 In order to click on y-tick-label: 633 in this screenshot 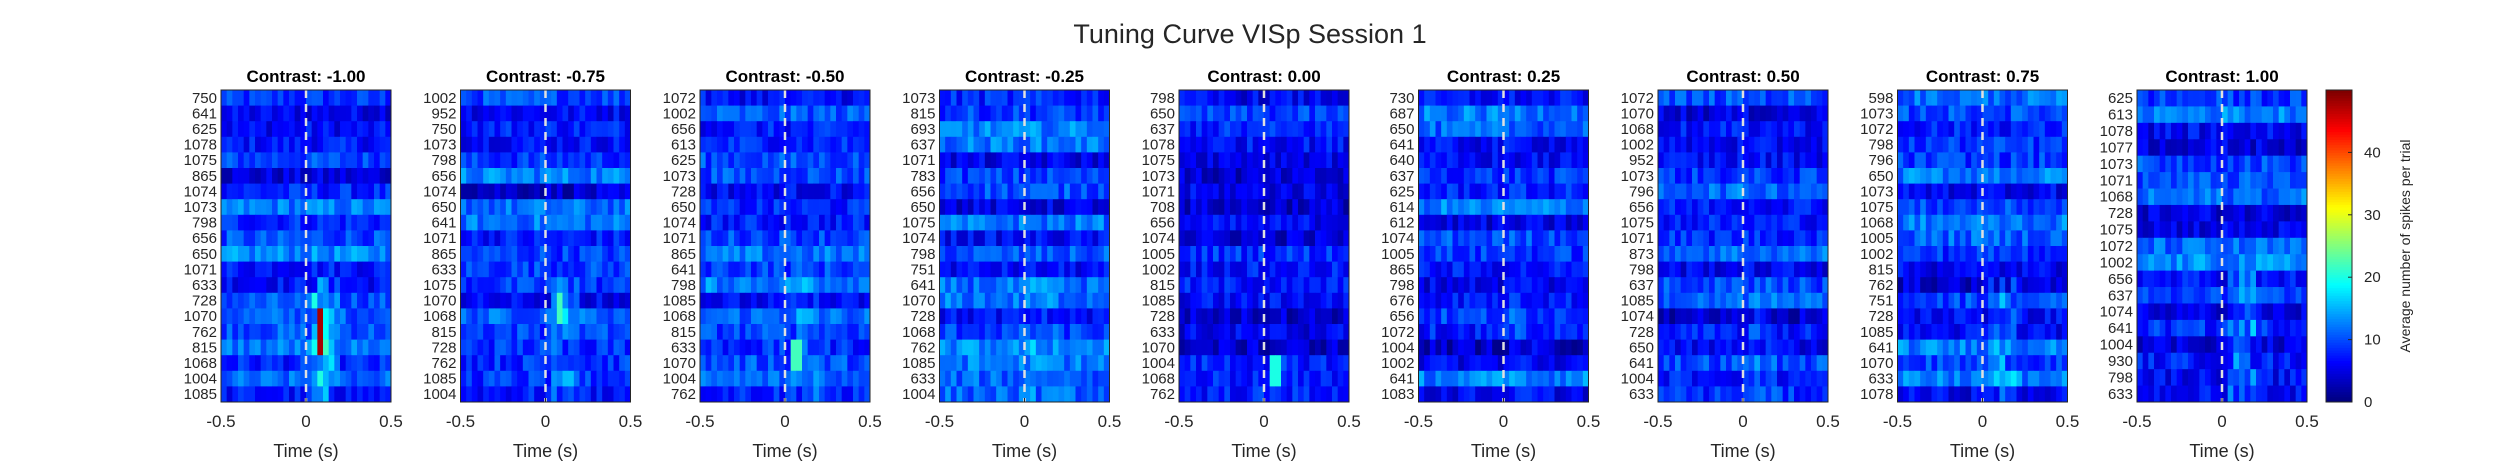, I will do `click(922, 379)`.